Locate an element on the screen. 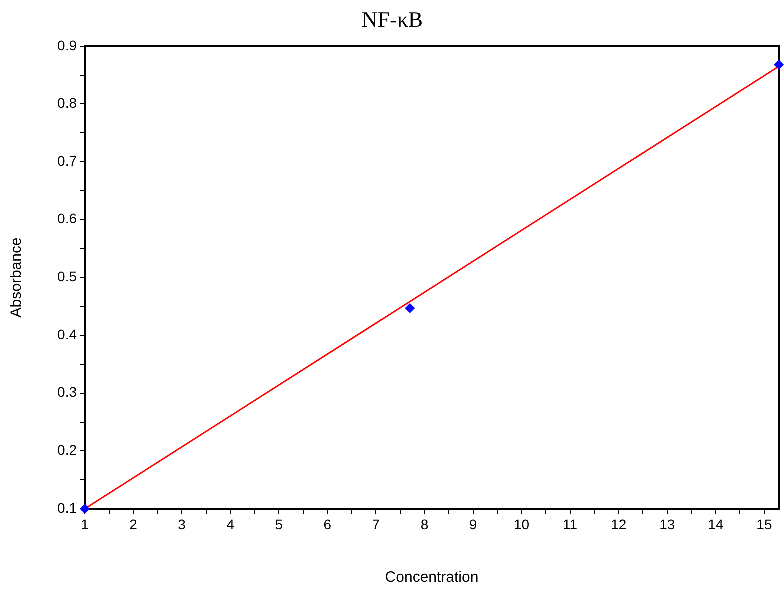 This screenshot has height=599, width=784. y-tick-label: 0.8 is located at coordinates (68, 103).